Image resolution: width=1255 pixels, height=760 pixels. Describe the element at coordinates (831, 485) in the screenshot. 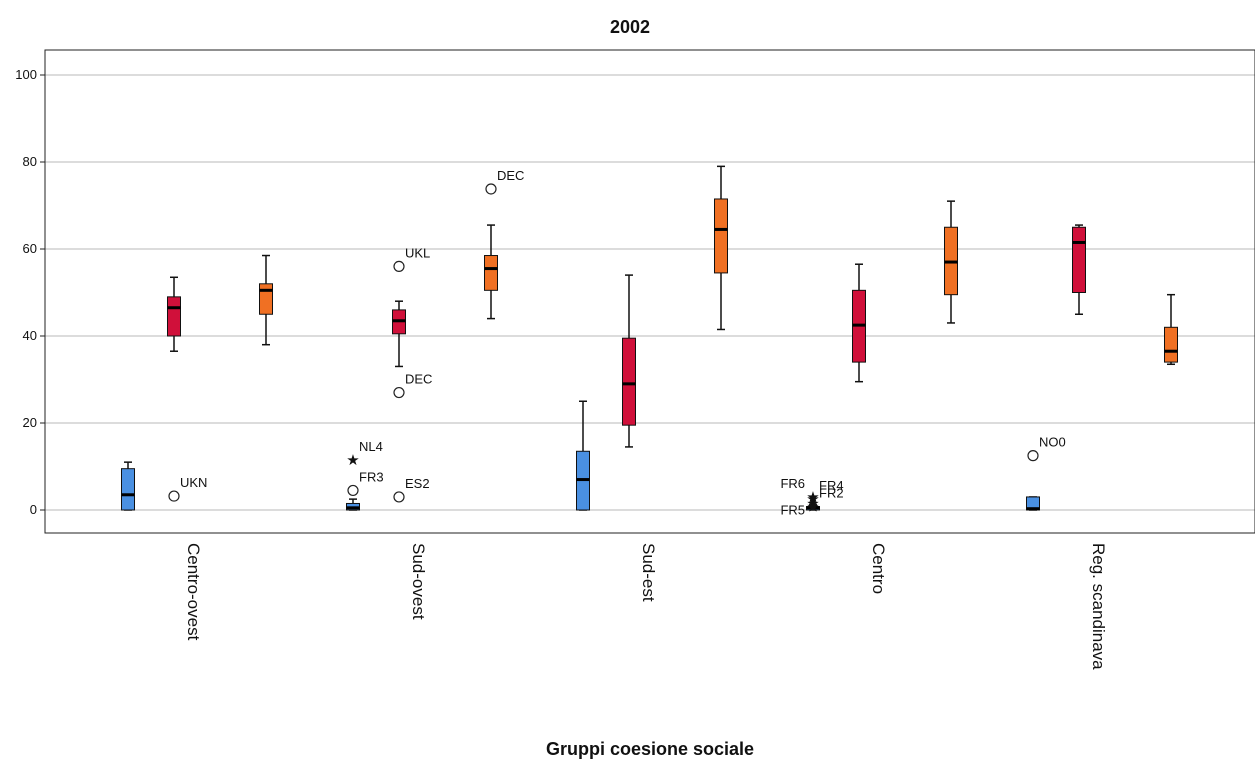

I see `outlier-label: FR4` at that location.